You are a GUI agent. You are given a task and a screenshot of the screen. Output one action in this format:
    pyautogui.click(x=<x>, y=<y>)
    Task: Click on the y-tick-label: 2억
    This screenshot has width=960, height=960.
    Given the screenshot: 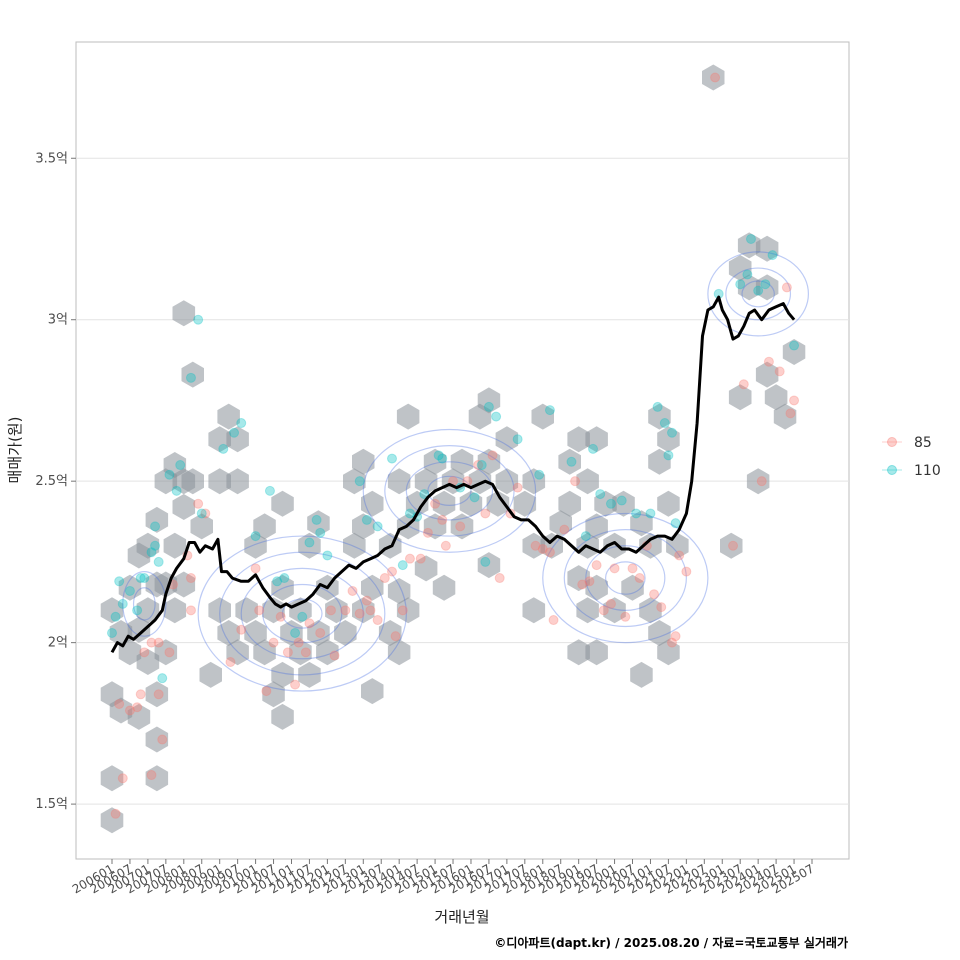 What is the action you would take?
    pyautogui.click(x=58, y=643)
    